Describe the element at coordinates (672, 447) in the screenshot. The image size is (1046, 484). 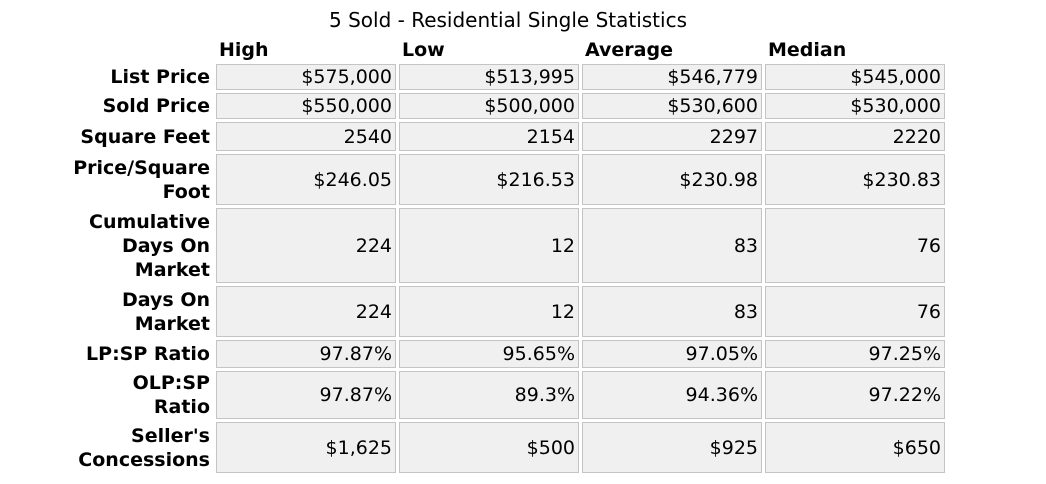
I see `cell-average: $925` at that location.